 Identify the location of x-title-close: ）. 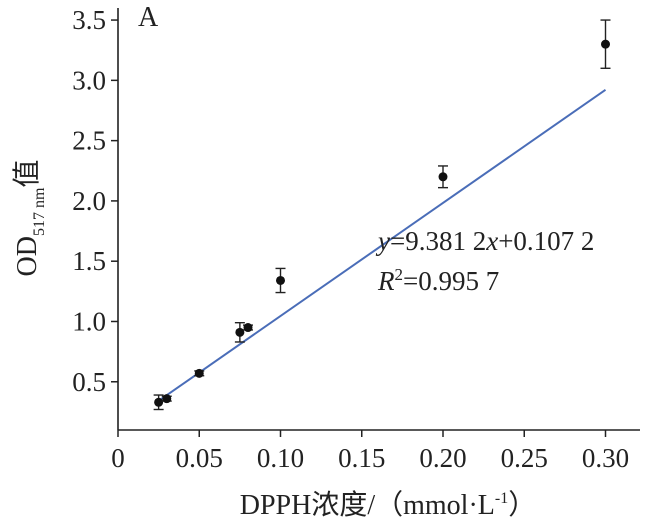
(522, 505).